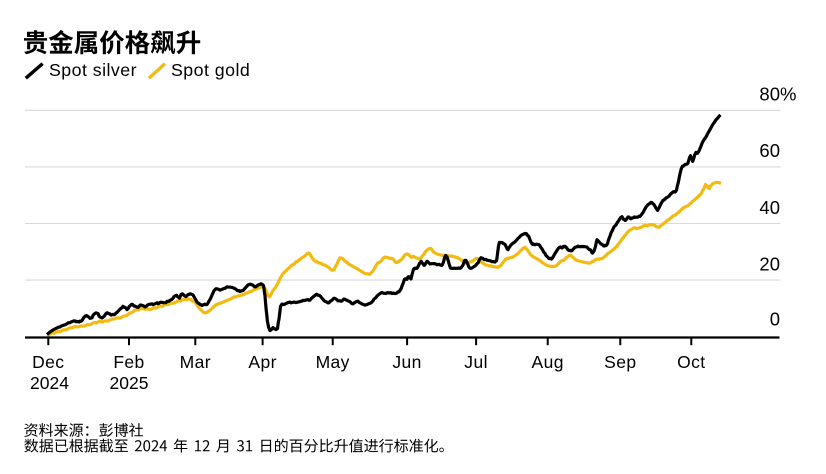 The image size is (826, 474). I want to click on svg-text: Aug, so click(548, 362).